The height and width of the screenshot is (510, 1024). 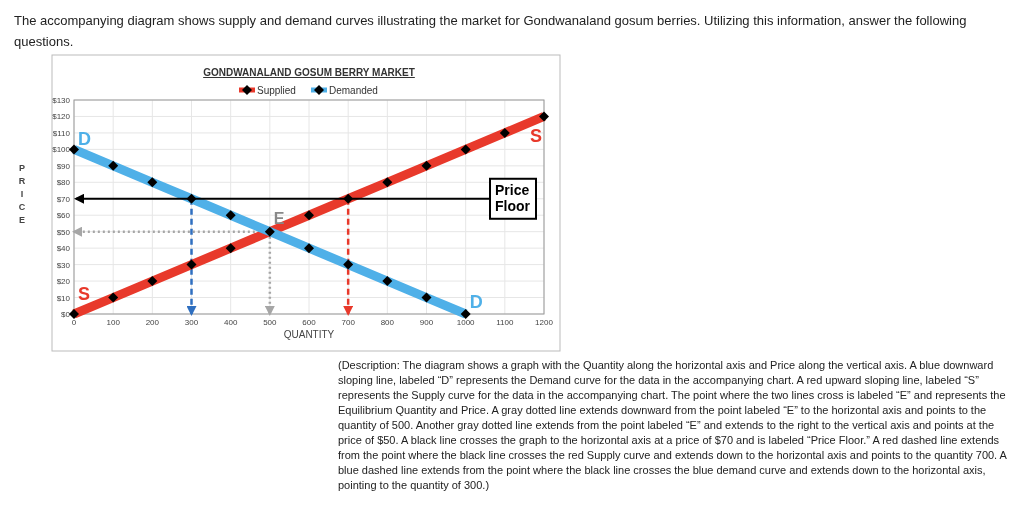 I want to click on y-tick-label: $70, so click(x=63, y=199).